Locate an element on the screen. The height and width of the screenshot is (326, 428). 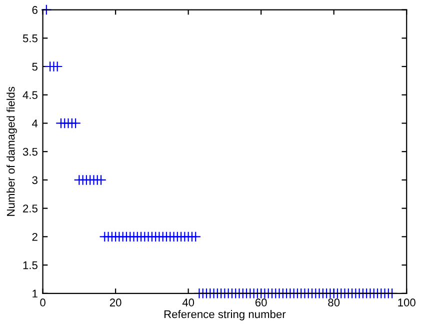
y-tick-label: 2.5 is located at coordinates (30, 208).